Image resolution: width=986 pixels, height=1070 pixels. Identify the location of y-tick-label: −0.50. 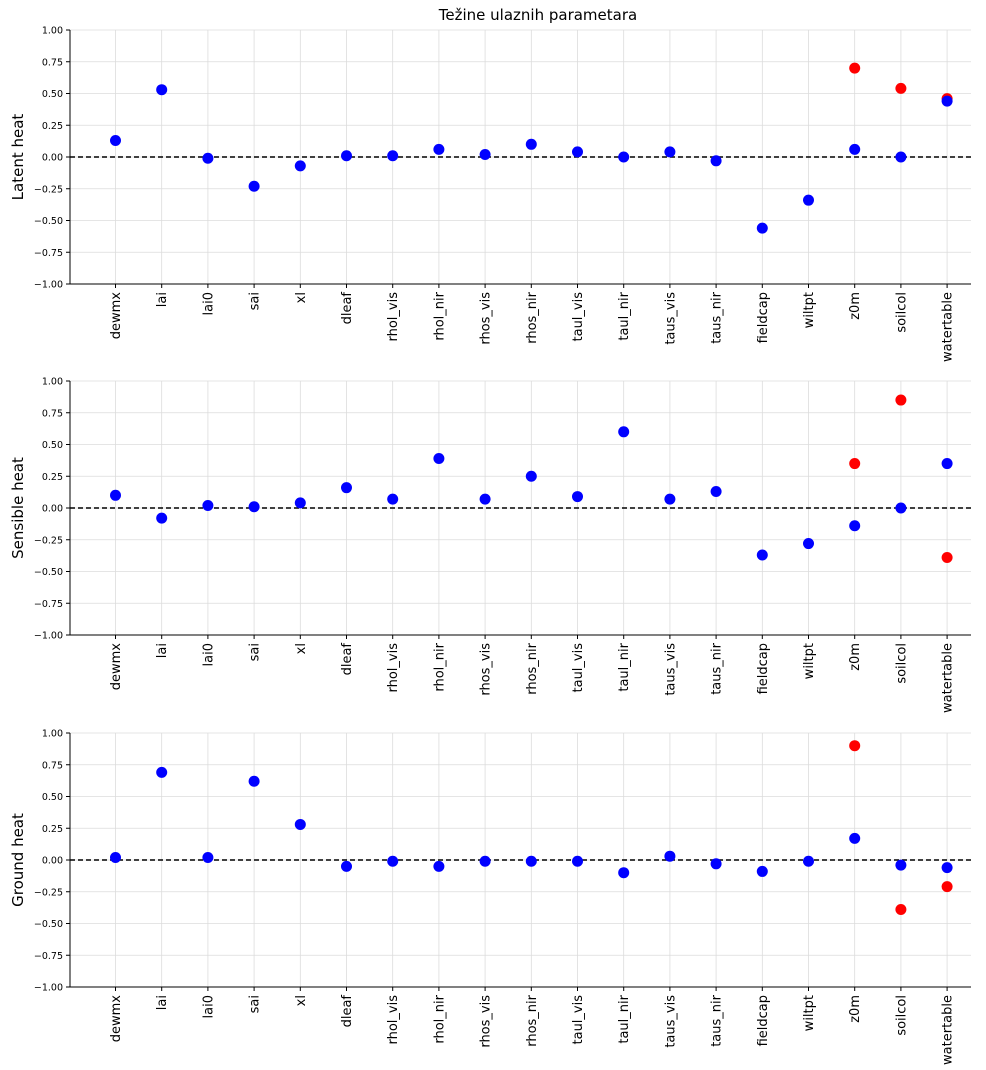
(48, 924).